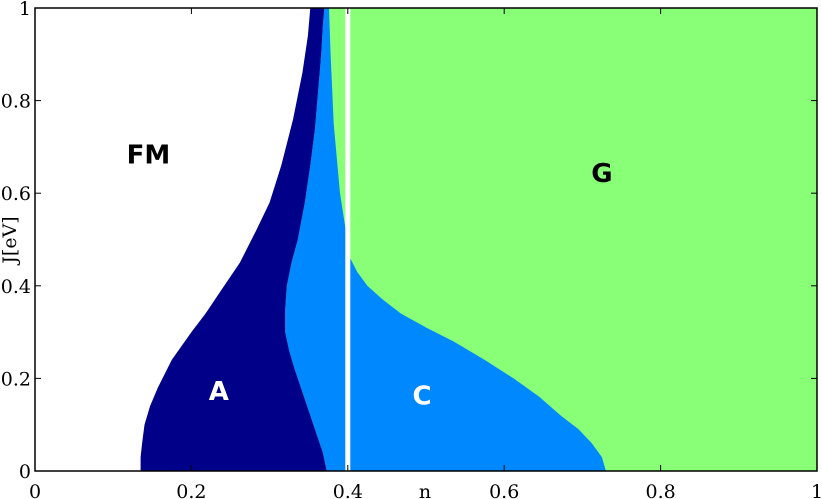 The width and height of the screenshot is (822, 499). Describe the element at coordinates (25, 10) in the screenshot. I see `y-tick-label: 1` at that location.